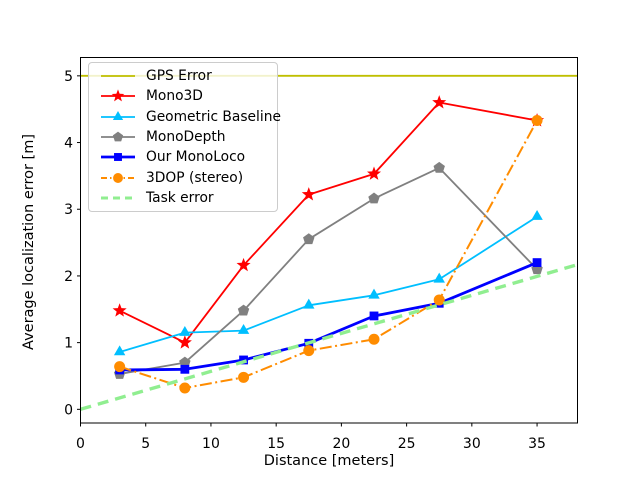 The width and height of the screenshot is (640, 480). I want to click on legend-entry: GPS Error, so click(185, 76).